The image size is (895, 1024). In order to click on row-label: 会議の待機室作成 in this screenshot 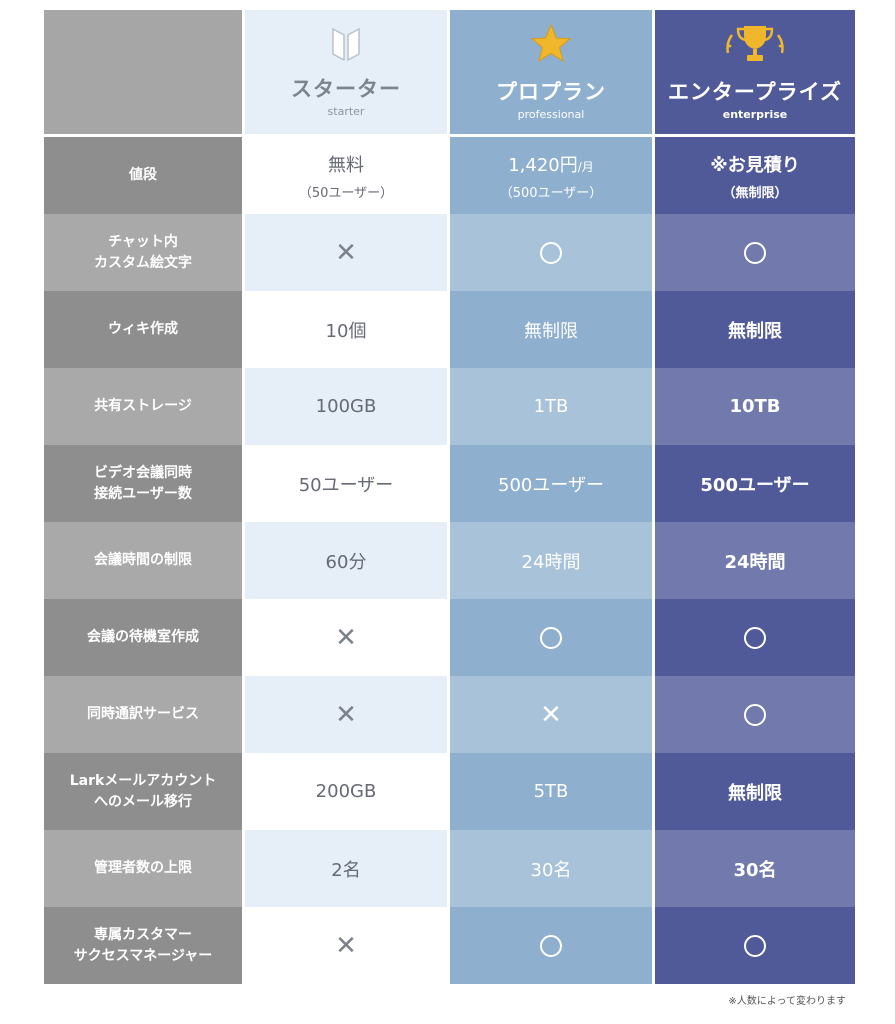, I will do `click(143, 637)`.